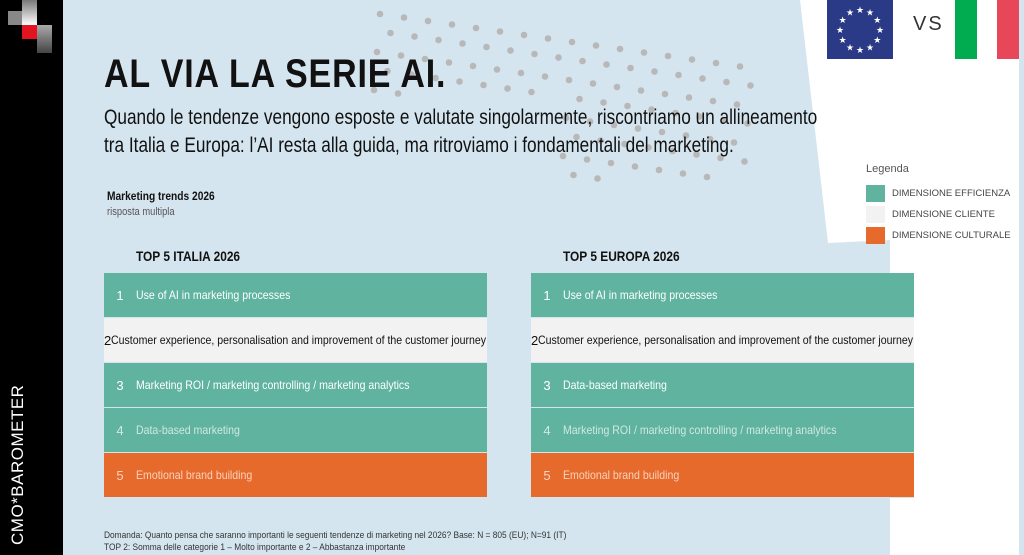 The width and height of the screenshot is (1024, 555). Describe the element at coordinates (938, 235) in the screenshot. I see `legend-item: DIMENSIONE CULTURALE` at that location.